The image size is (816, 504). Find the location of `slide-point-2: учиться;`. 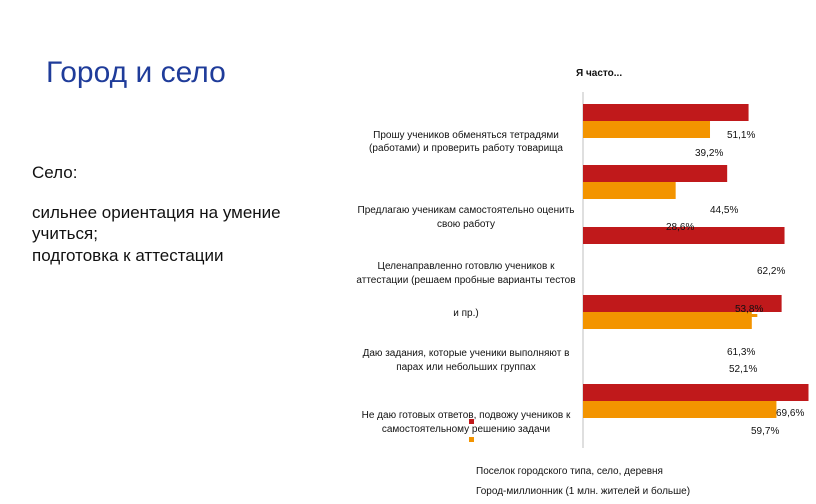

slide-point-2: учиться; is located at coordinates (65, 233).